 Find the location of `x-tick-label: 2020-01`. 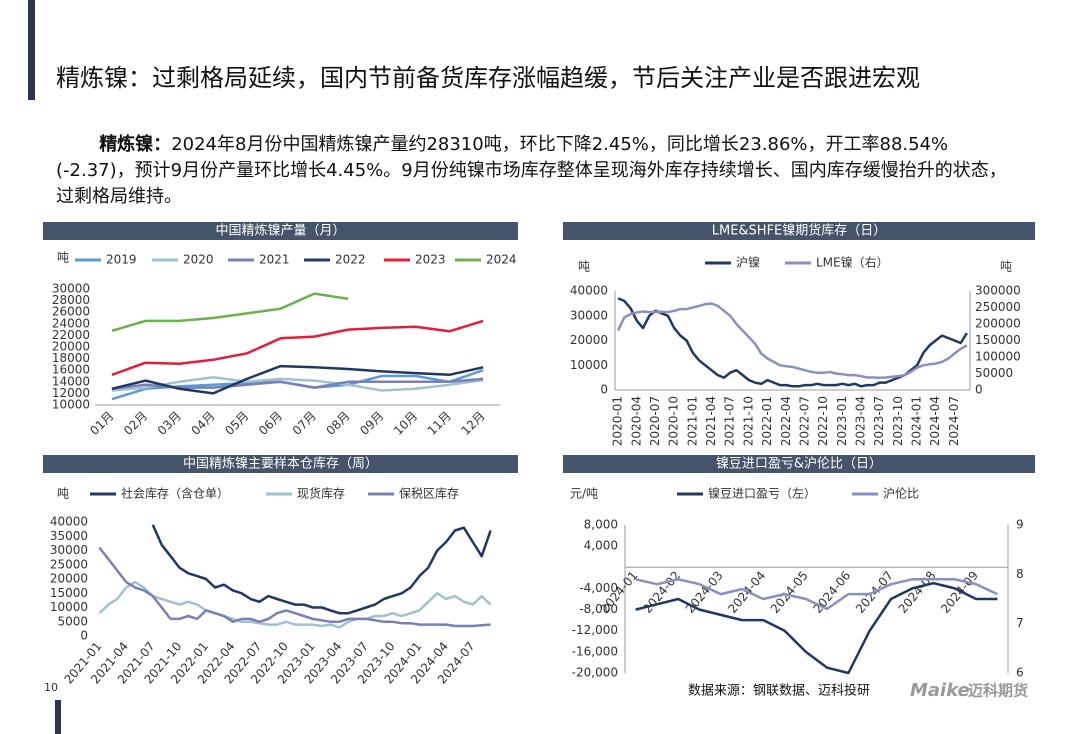

x-tick-label: 2020-01 is located at coordinates (618, 421).